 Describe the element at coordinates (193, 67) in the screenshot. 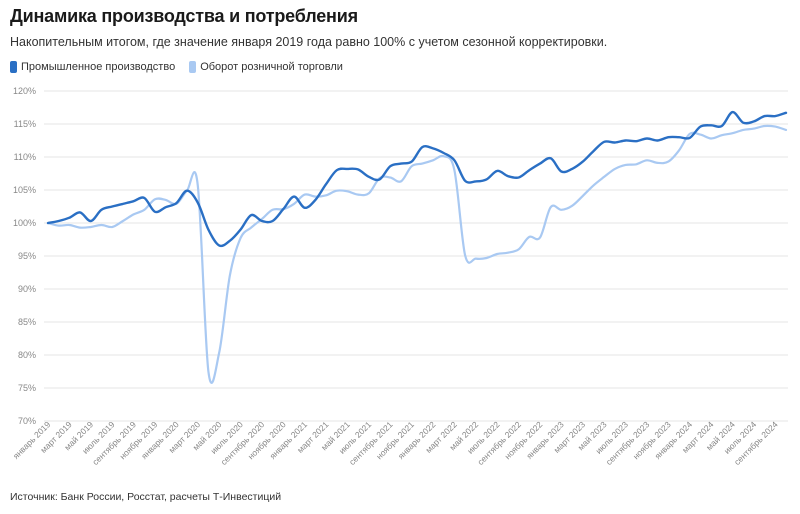

I see `legend-swatch-retail` at that location.